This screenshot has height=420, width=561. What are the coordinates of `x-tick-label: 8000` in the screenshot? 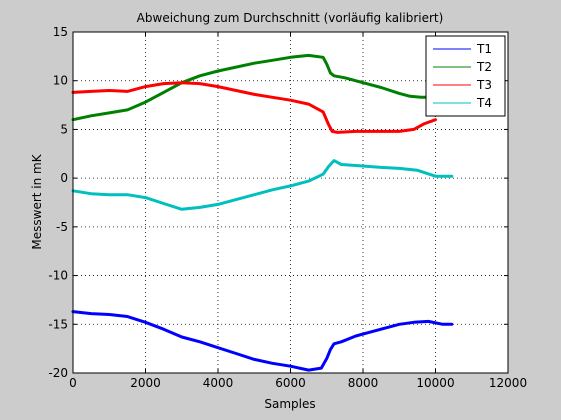 It's located at (363, 383).